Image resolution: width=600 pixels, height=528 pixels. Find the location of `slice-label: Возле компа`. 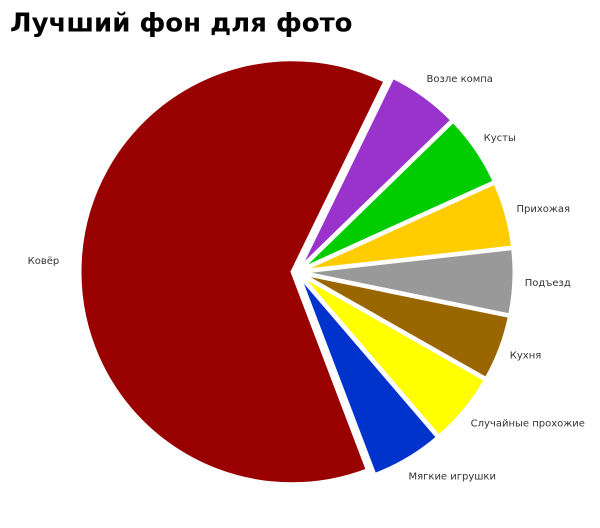

slice-label: Возле компа is located at coordinates (460, 79).